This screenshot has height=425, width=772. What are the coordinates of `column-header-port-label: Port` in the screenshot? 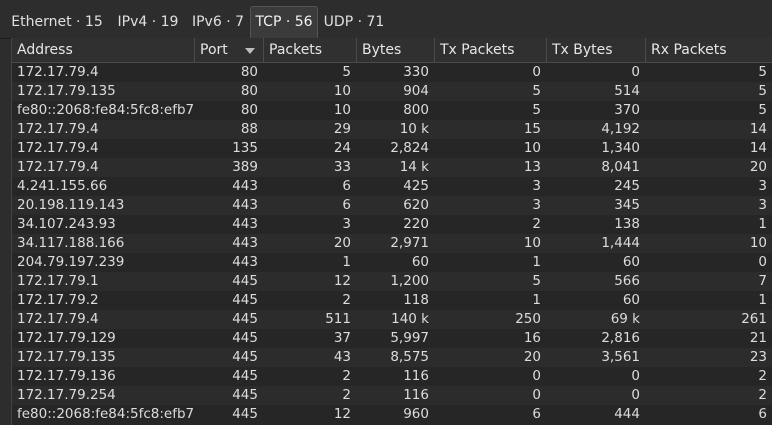 It's located at (214, 50).